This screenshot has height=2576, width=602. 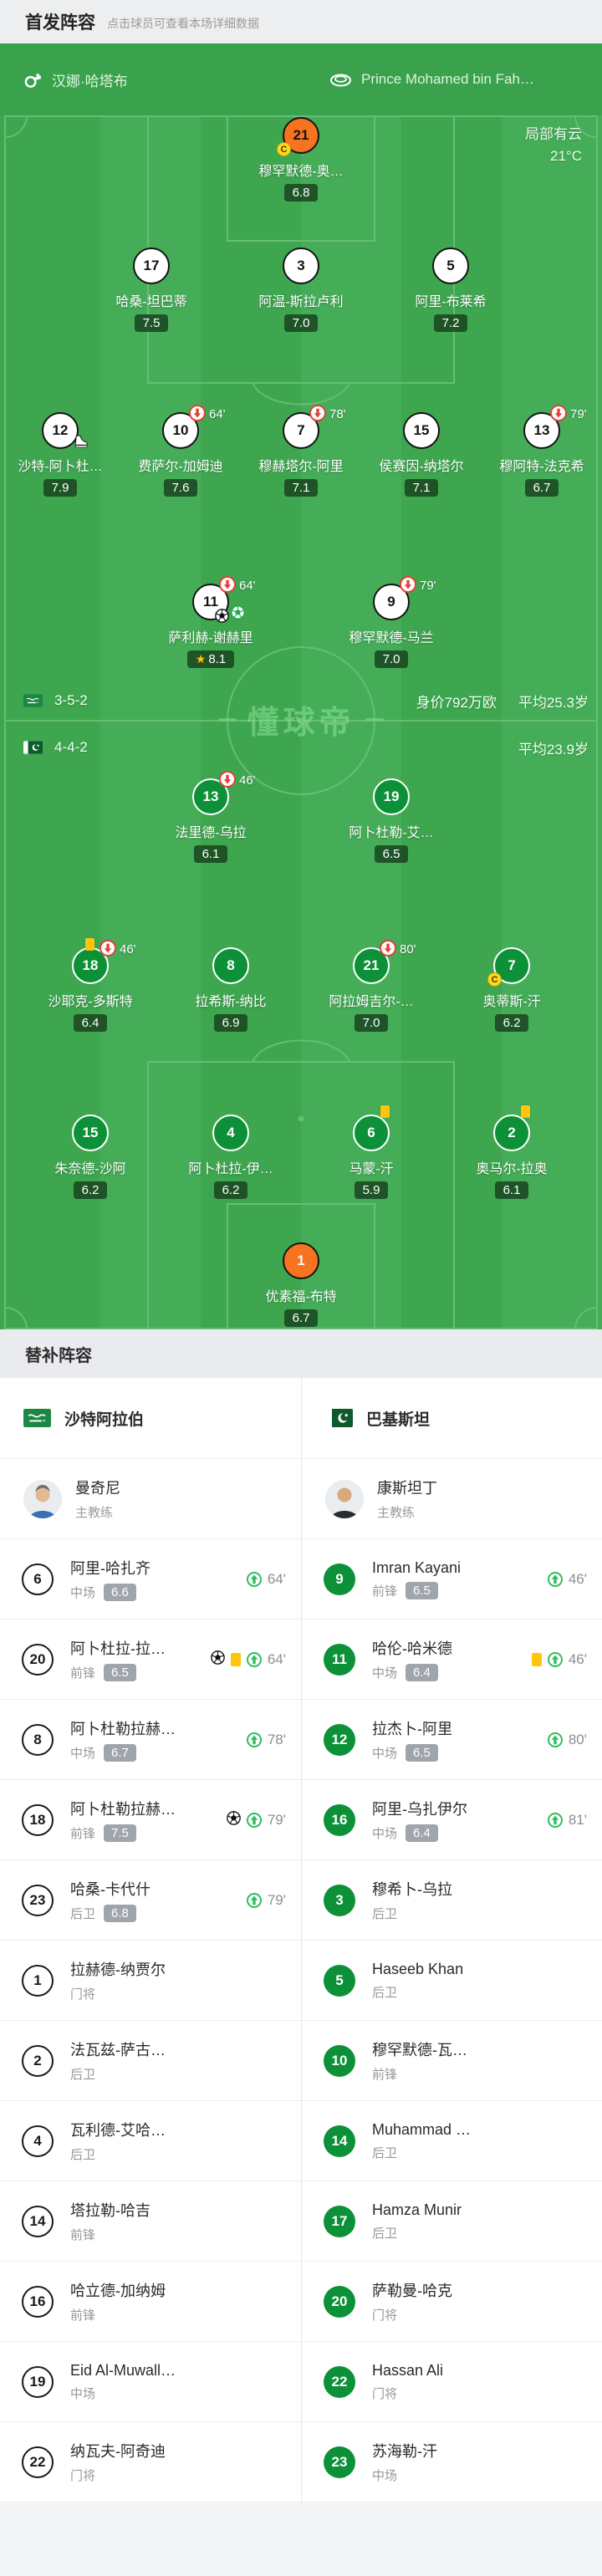 What do you see at coordinates (63, 454) in the screenshot?
I see `pitch-player: 12 沙特-阿卜杜… 7.9` at bounding box center [63, 454].